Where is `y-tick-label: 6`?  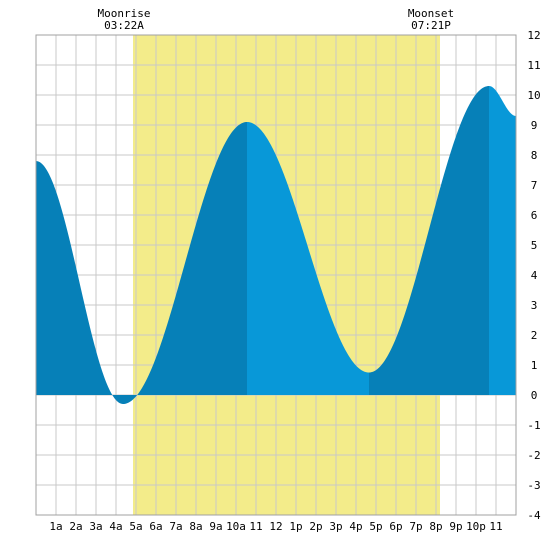
y-tick-label: 6 is located at coordinates (534, 215).